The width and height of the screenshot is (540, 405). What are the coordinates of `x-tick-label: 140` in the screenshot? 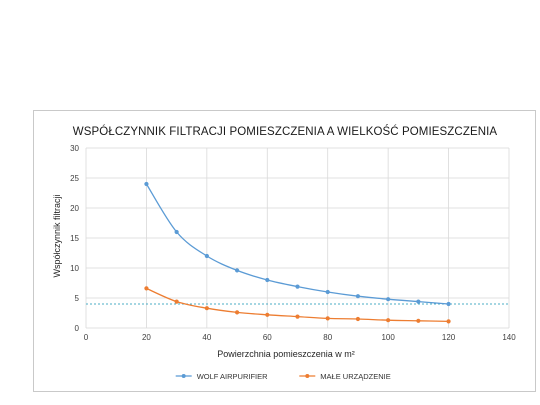 It's located at (509, 337).